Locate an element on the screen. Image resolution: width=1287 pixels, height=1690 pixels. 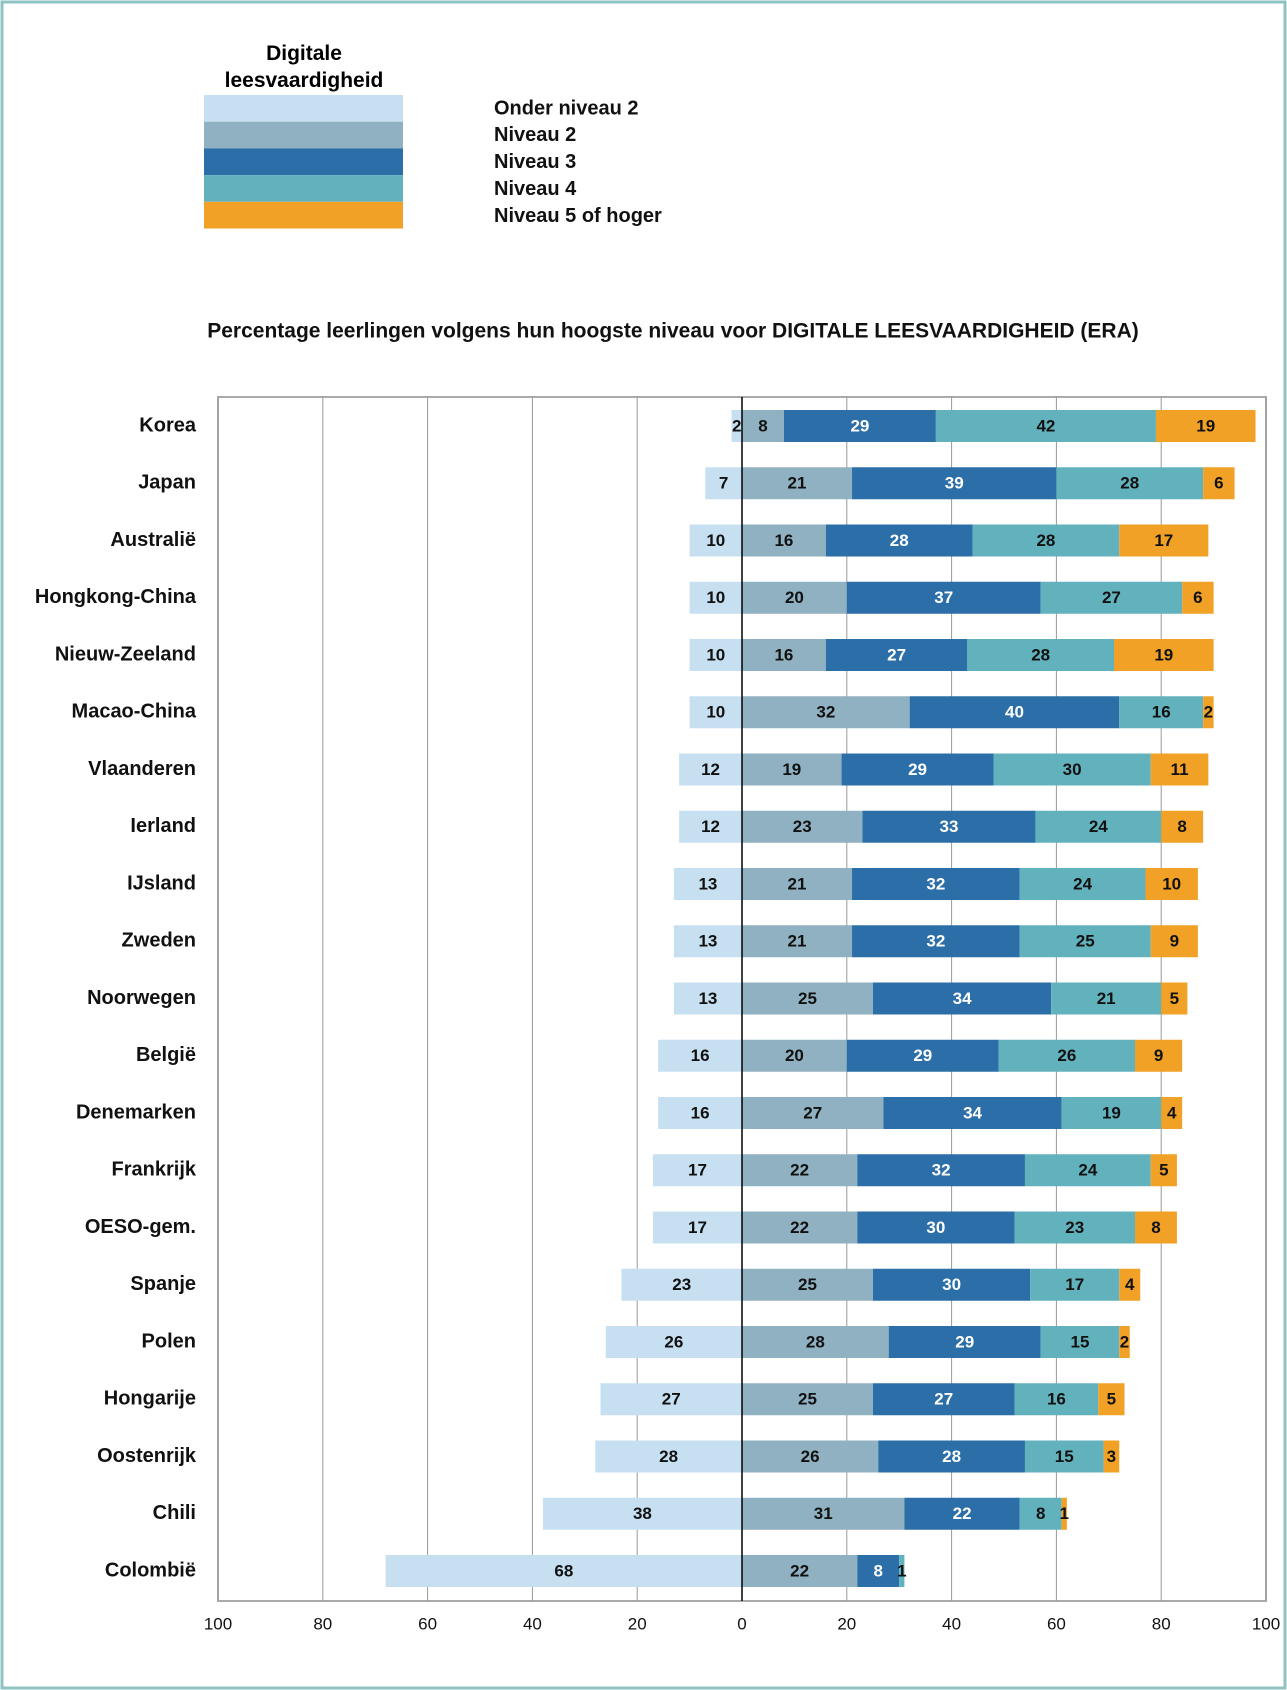
value-label: 13 is located at coordinates (707, 941).